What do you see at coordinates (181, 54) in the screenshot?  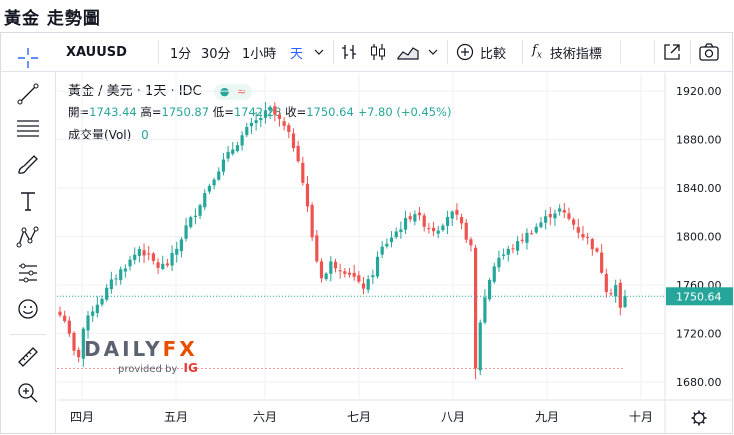 I see `interval-1m: 1分` at bounding box center [181, 54].